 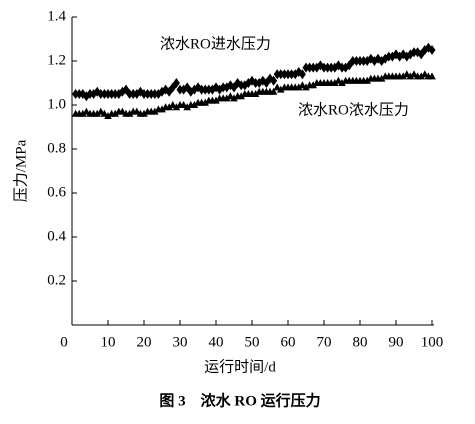 What do you see at coordinates (180, 342) in the screenshot?
I see `x-tick-label: 30` at bounding box center [180, 342].